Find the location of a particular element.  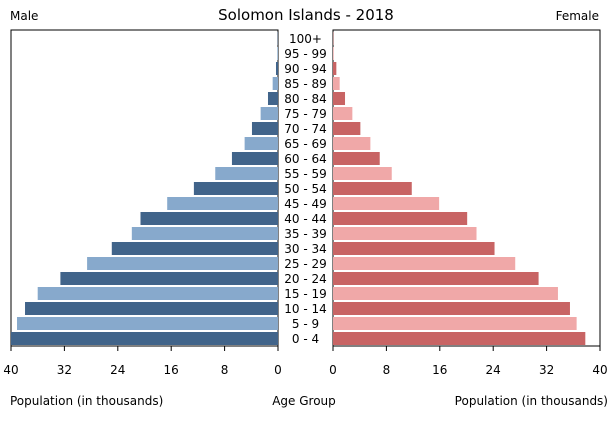

age-group-label: 75 - 79 is located at coordinates (305, 114).